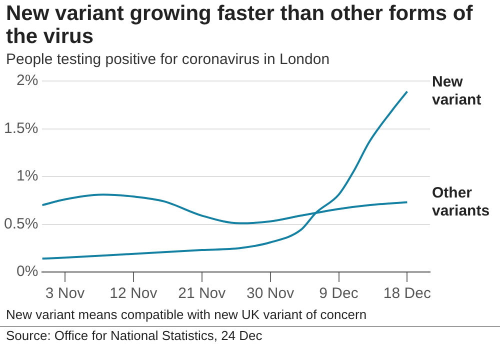  What do you see at coordinates (202, 293) in the screenshot?
I see `x-tick-label: 21 Nov` at bounding box center [202, 293].